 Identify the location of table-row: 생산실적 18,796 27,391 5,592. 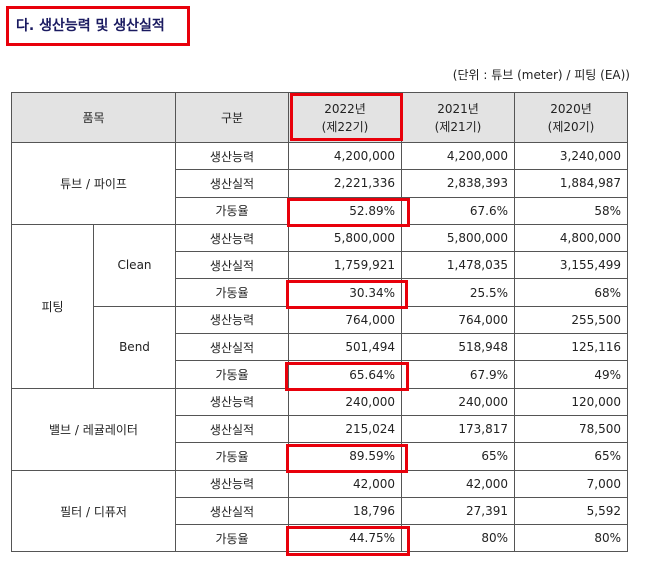
(320, 511).